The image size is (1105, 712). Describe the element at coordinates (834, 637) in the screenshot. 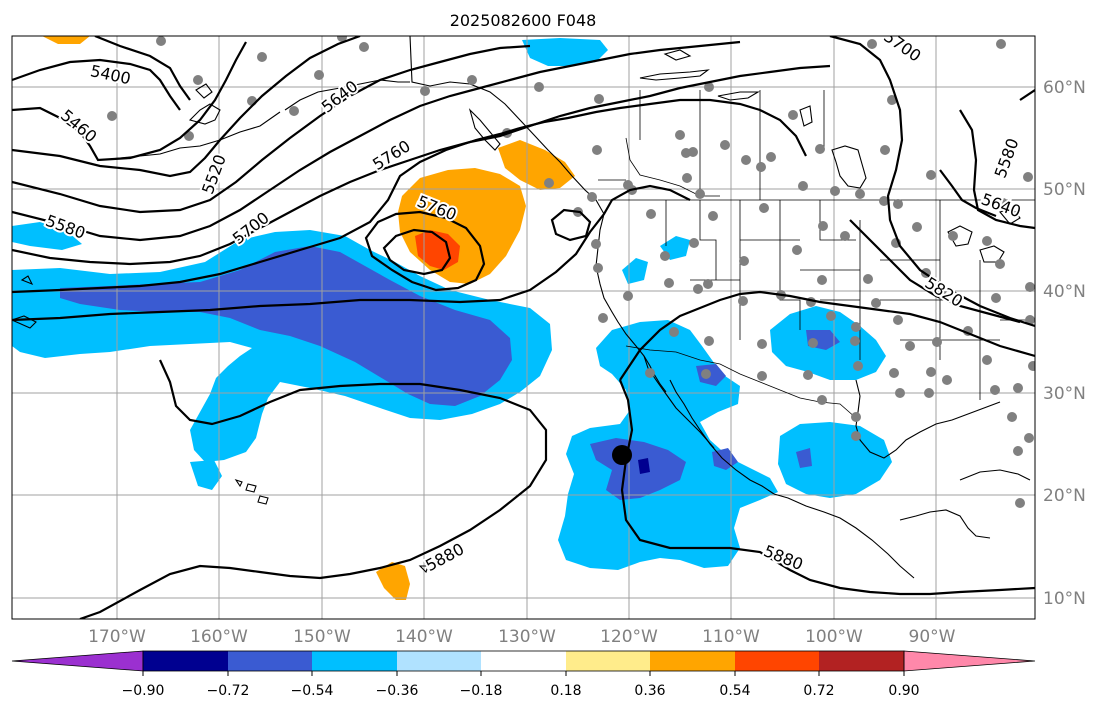

I see `lon-label-100w: 100°W` at that location.